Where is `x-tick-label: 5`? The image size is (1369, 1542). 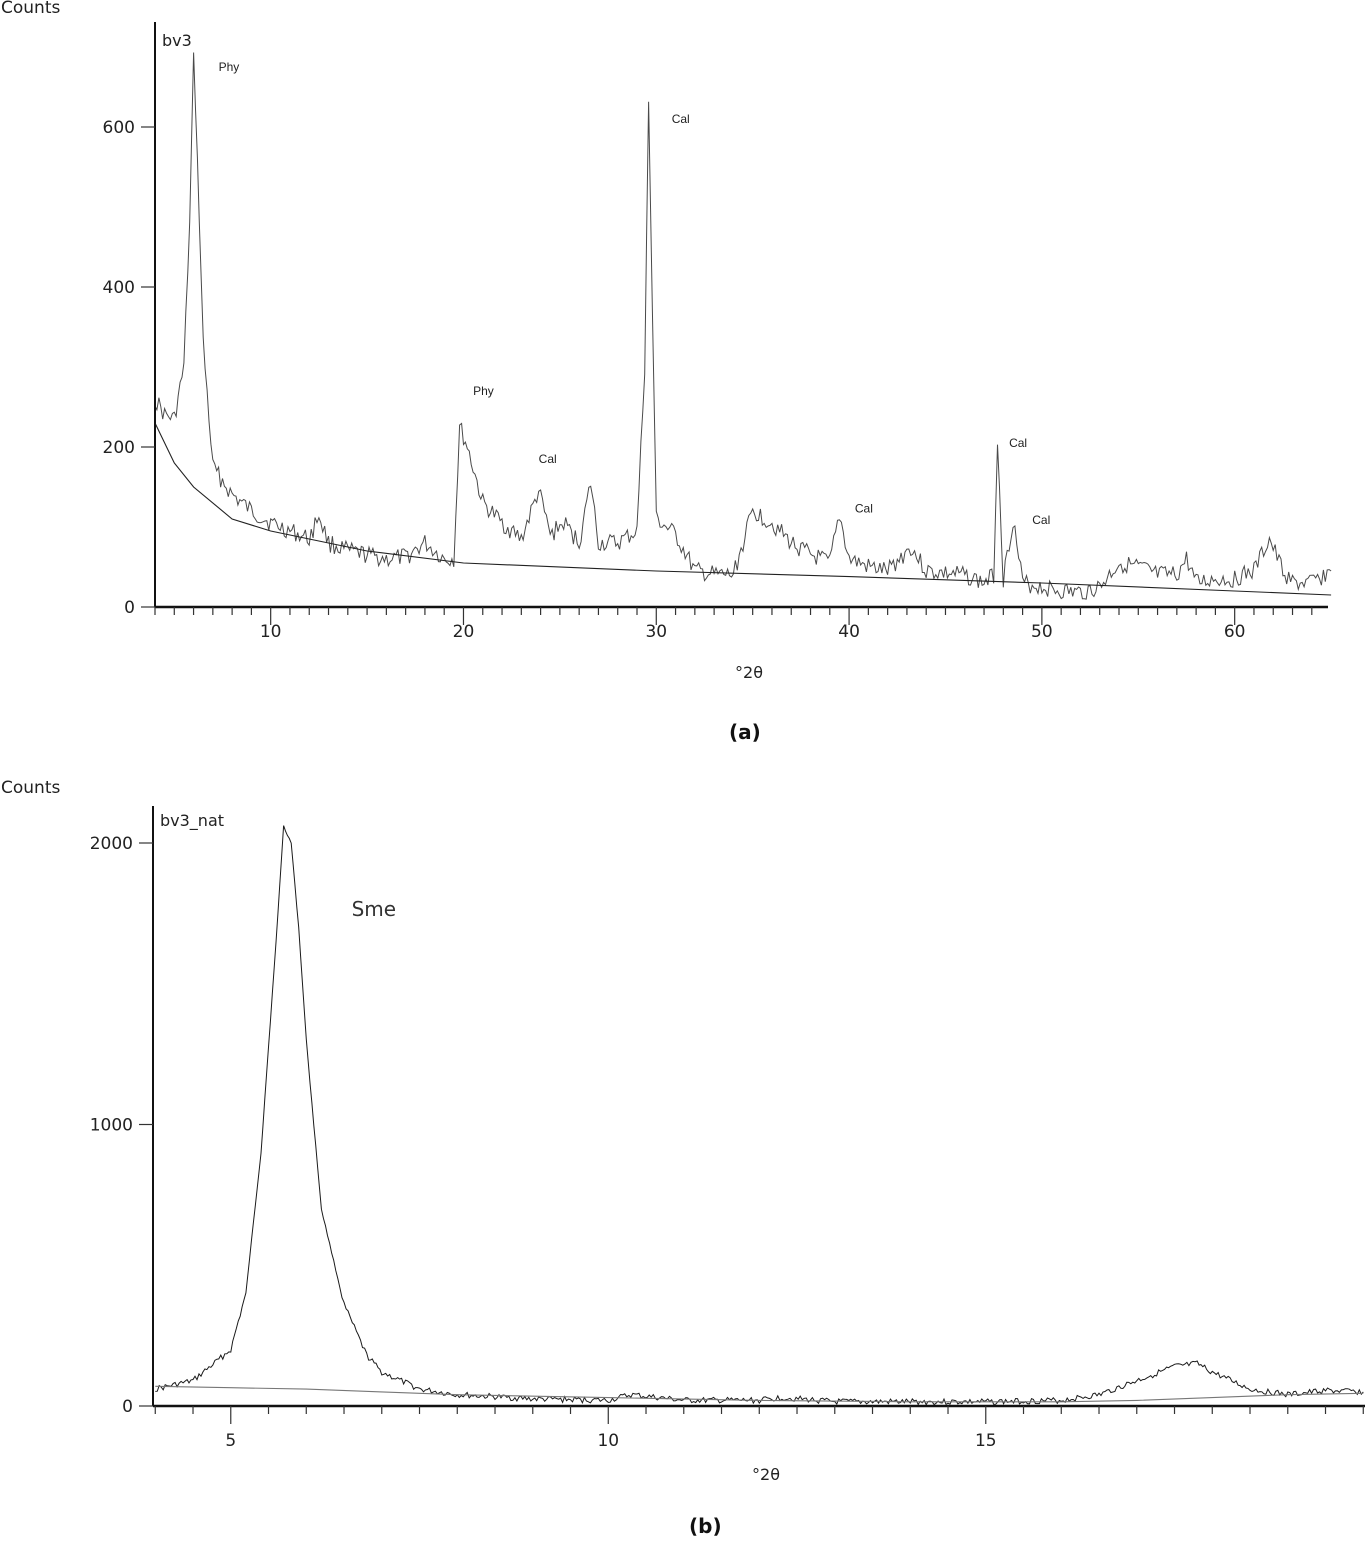 x-tick-label: 5 is located at coordinates (230, 1441).